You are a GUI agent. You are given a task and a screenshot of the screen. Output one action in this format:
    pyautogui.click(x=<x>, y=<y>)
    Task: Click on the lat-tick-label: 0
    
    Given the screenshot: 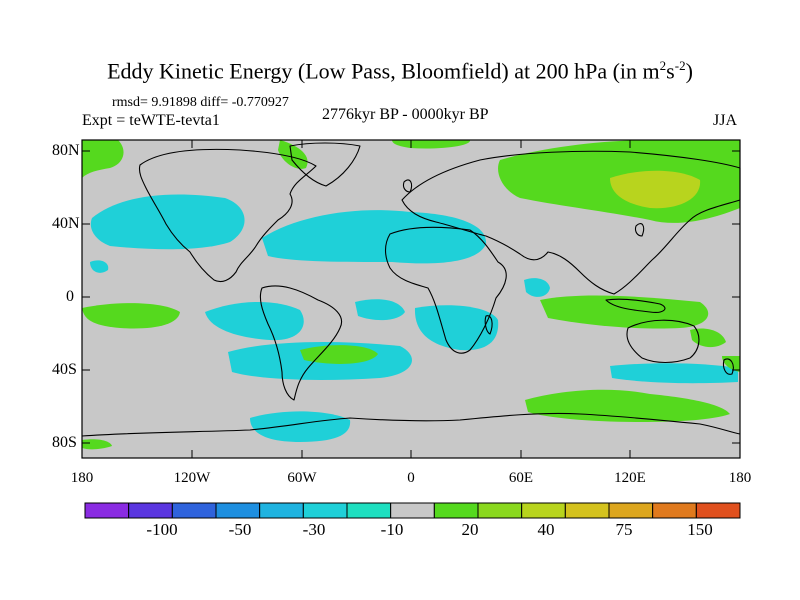 What is the action you would take?
    pyautogui.click(x=70, y=296)
    